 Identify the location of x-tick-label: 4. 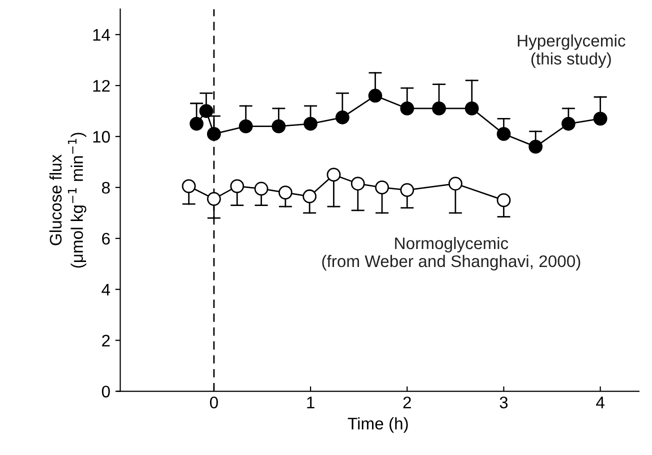
(600, 402).